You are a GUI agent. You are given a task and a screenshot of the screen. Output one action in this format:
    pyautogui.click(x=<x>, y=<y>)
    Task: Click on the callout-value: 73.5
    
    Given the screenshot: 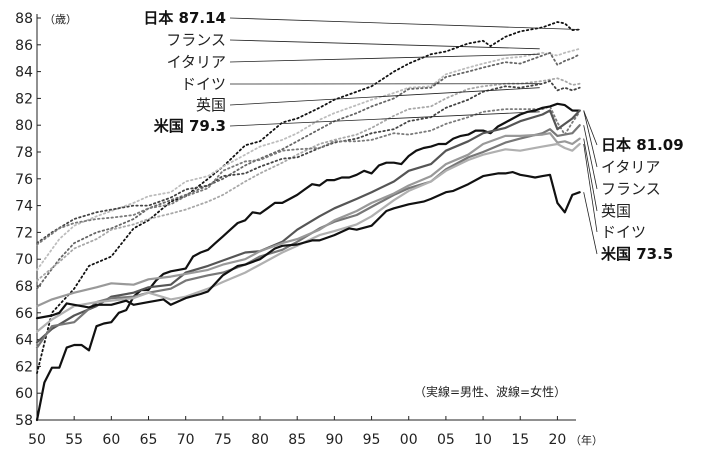 What is the action you would take?
    pyautogui.click(x=652, y=254)
    